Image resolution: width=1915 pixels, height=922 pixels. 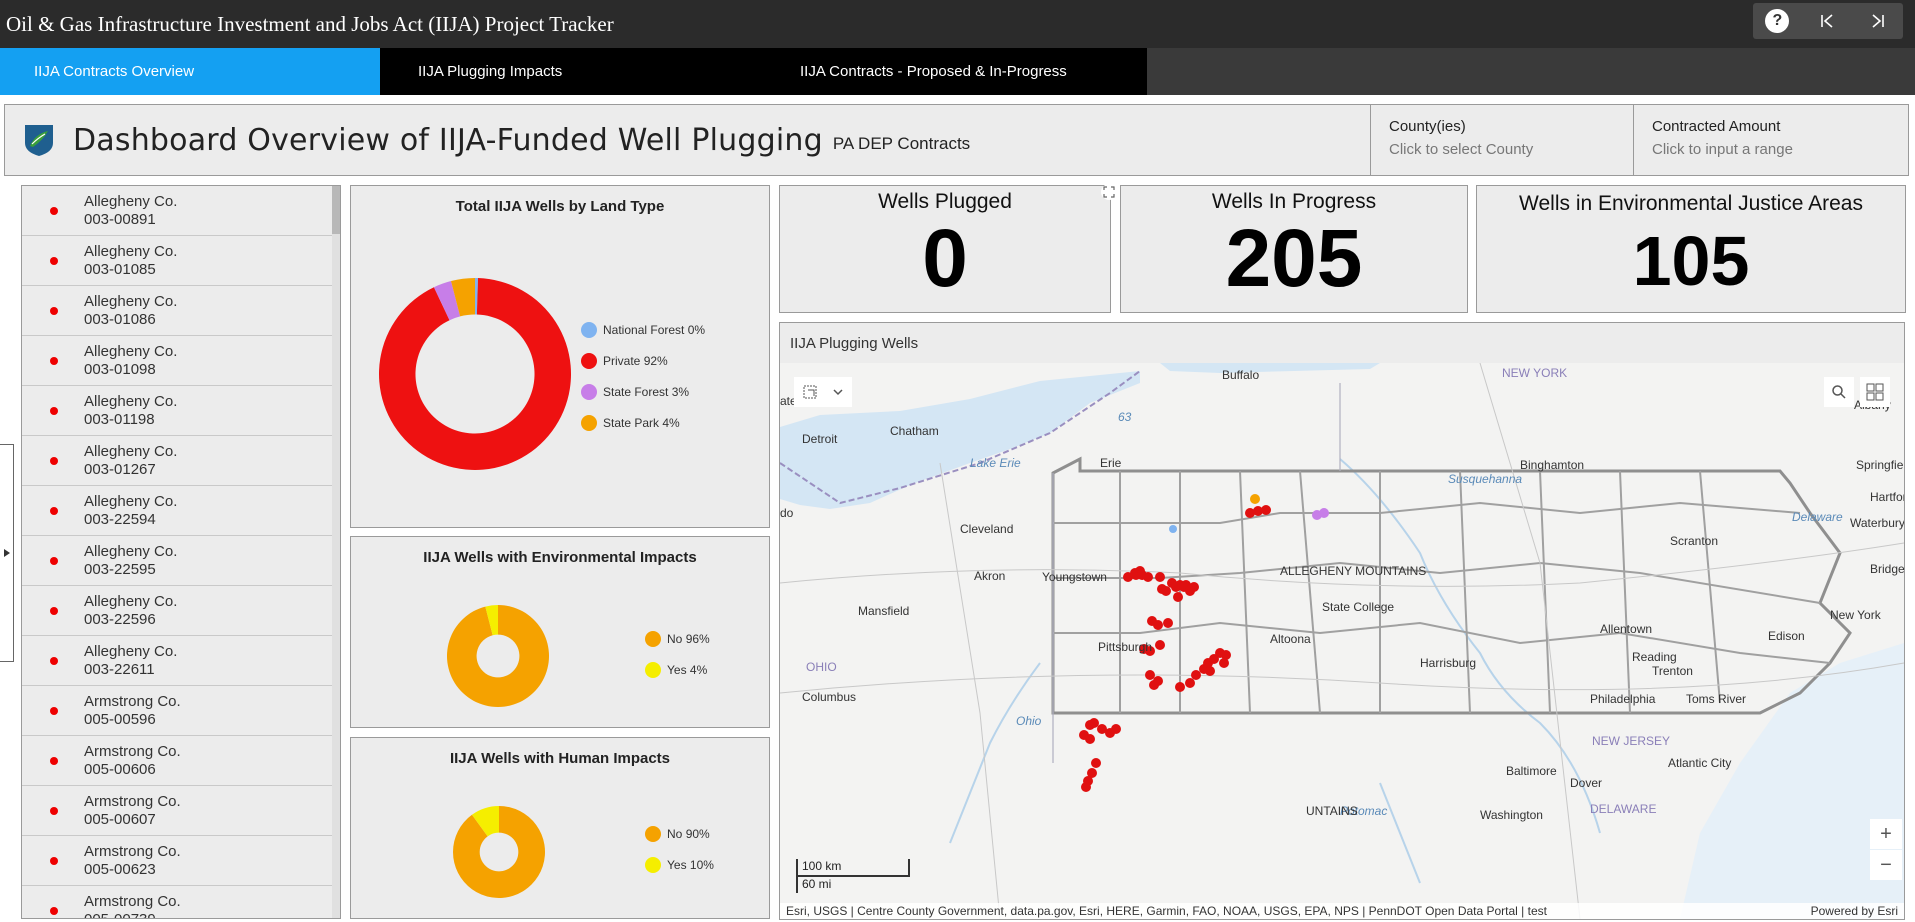 I want to click on list-item: Armstrong Co. 005-00606, so click(x=178, y=761).